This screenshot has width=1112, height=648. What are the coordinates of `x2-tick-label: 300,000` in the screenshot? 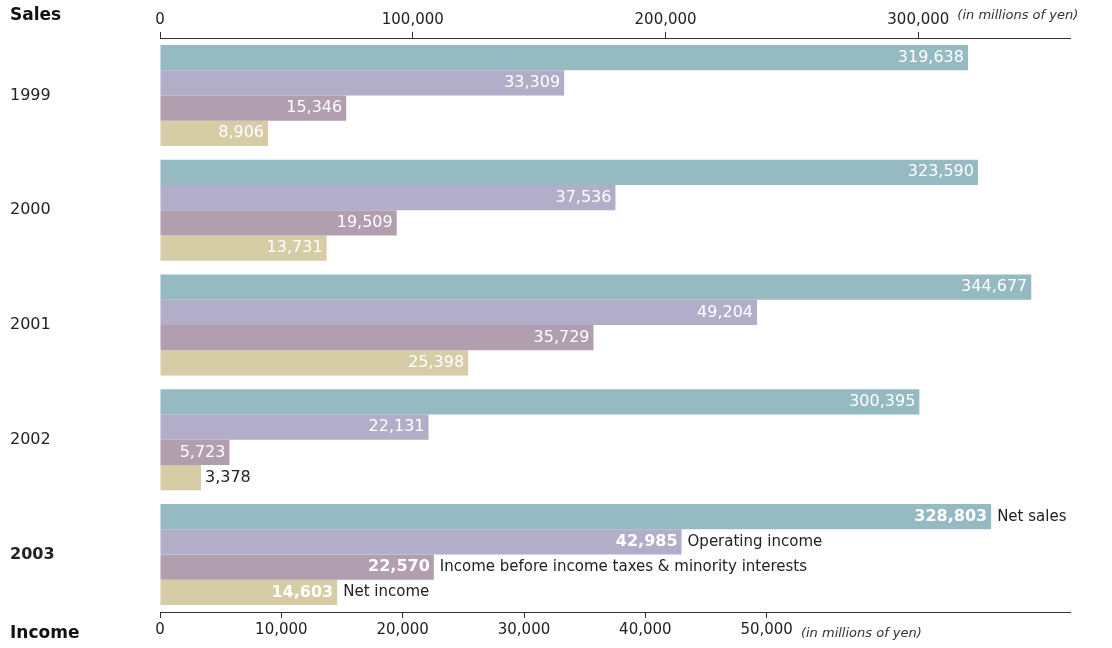 It's located at (918, 18).